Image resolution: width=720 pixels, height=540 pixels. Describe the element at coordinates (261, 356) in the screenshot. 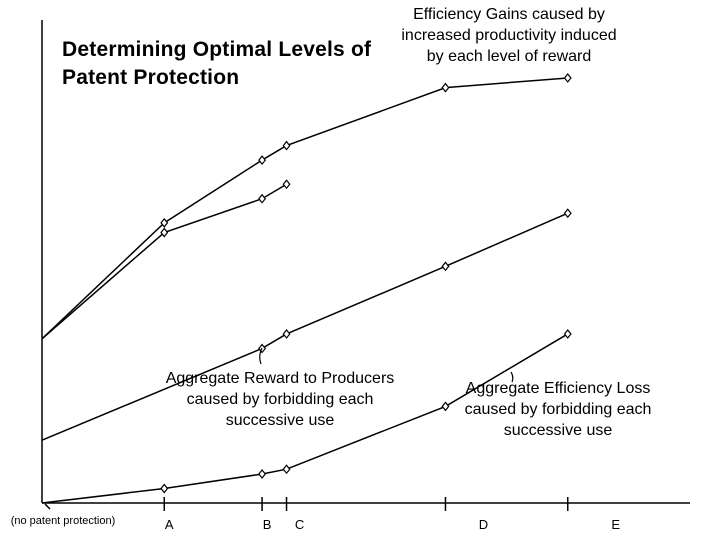

I see `pointer-reward` at that location.